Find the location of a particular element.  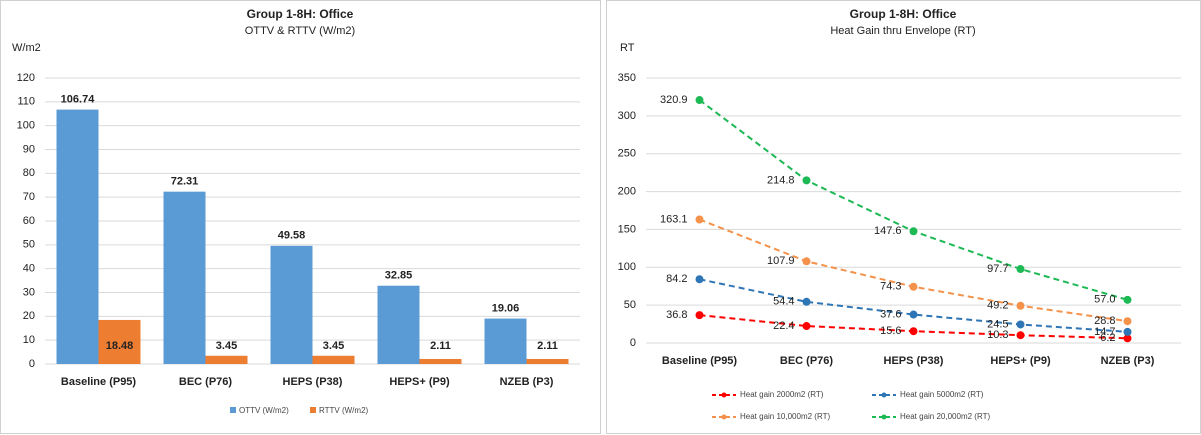

y-tick-label: 10 is located at coordinates (29, 340).